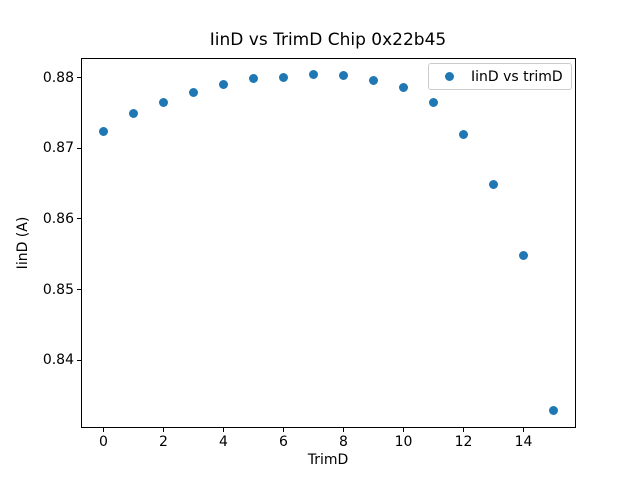 The width and height of the screenshot is (640, 480). Describe the element at coordinates (58, 77) in the screenshot. I see `y-tick-label: 0.88` at that location.